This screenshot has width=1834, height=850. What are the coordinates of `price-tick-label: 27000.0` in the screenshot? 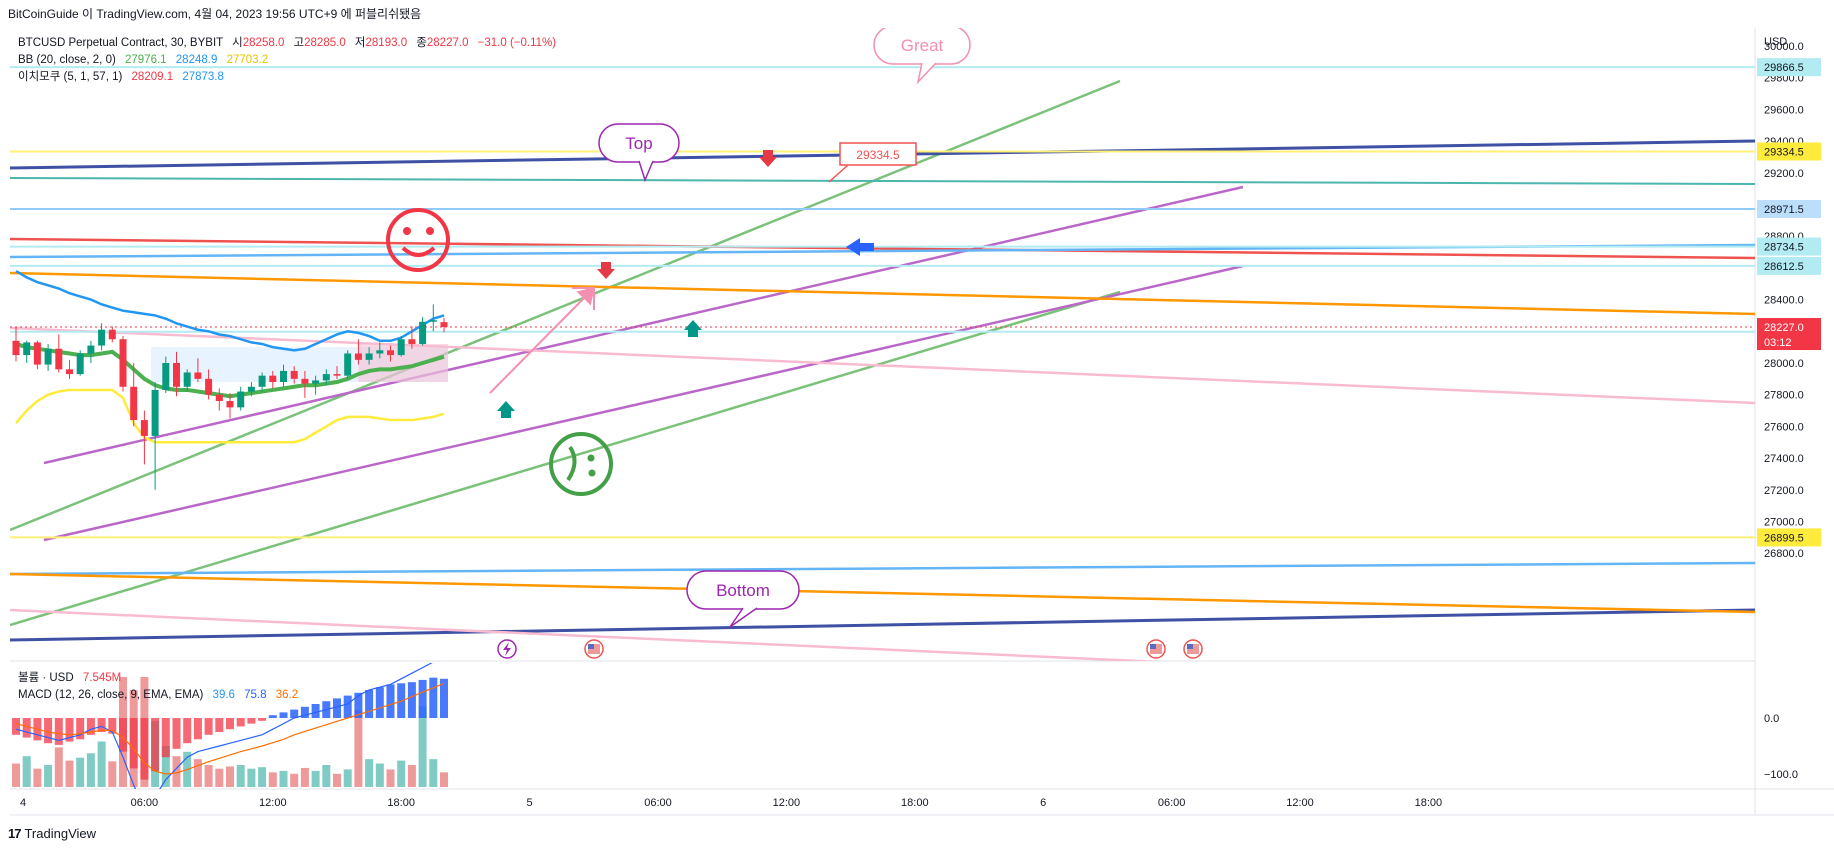 It's located at (1784, 523).